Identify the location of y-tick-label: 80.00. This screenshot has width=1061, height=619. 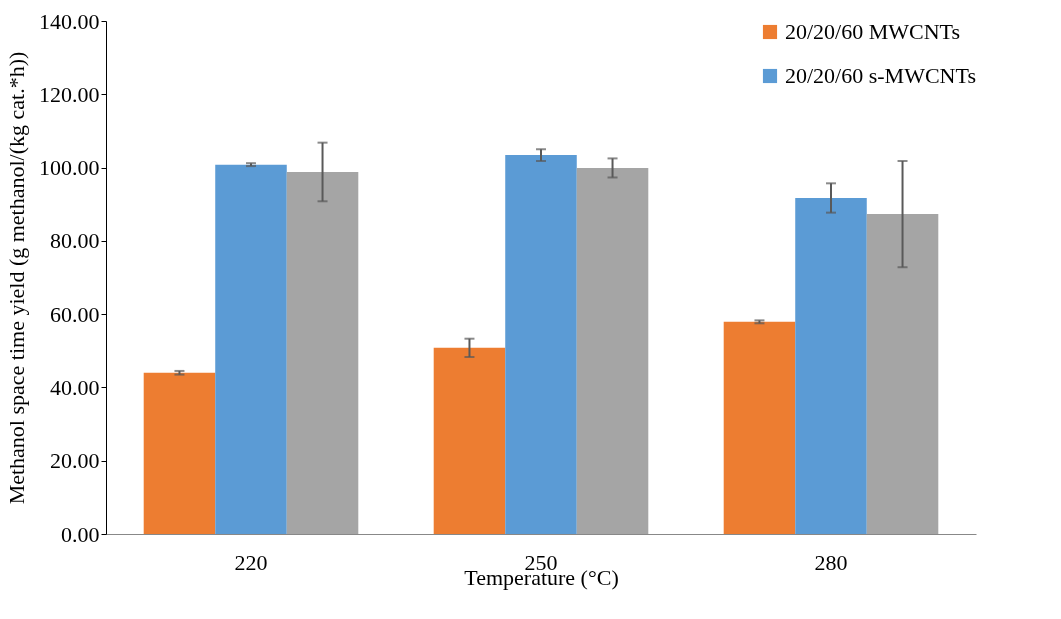
(75, 241).